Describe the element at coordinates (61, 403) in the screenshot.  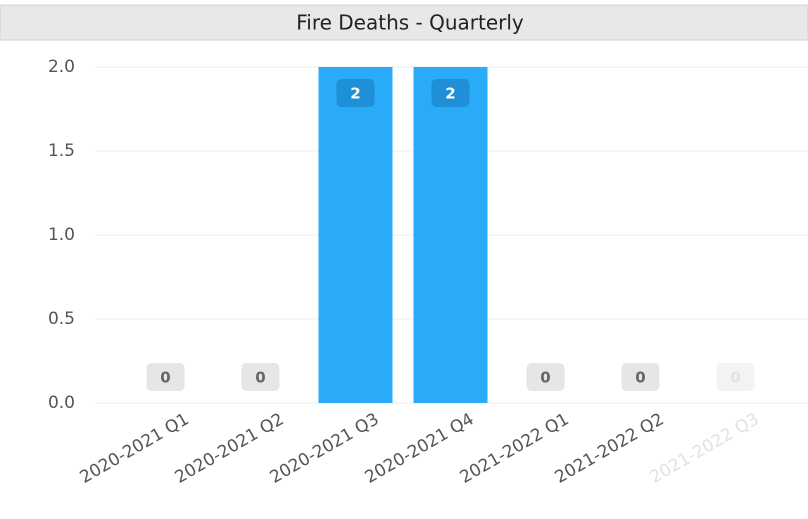
I see `y-tick-label: 0.0` at that location.